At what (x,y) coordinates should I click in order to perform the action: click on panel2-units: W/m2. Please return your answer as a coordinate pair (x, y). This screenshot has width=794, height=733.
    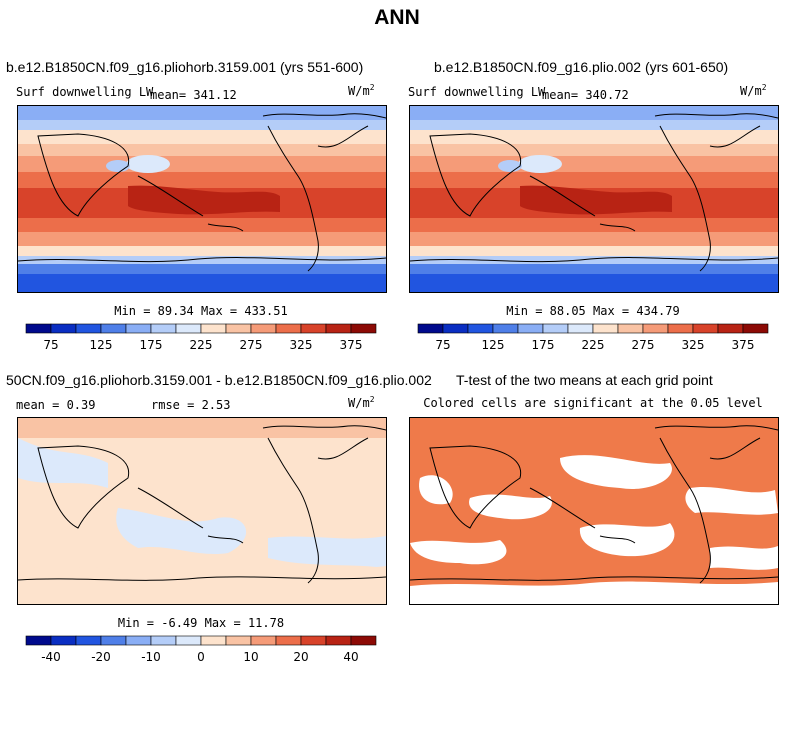
    Looking at the image, I should click on (753, 90).